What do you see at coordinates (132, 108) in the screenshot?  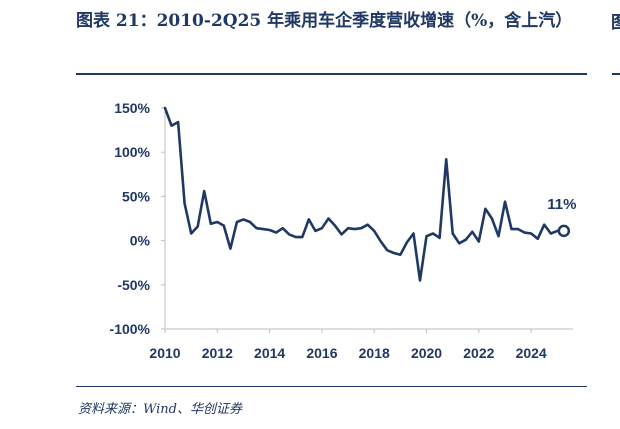 I see `y-tick-label: 150%` at bounding box center [132, 108].